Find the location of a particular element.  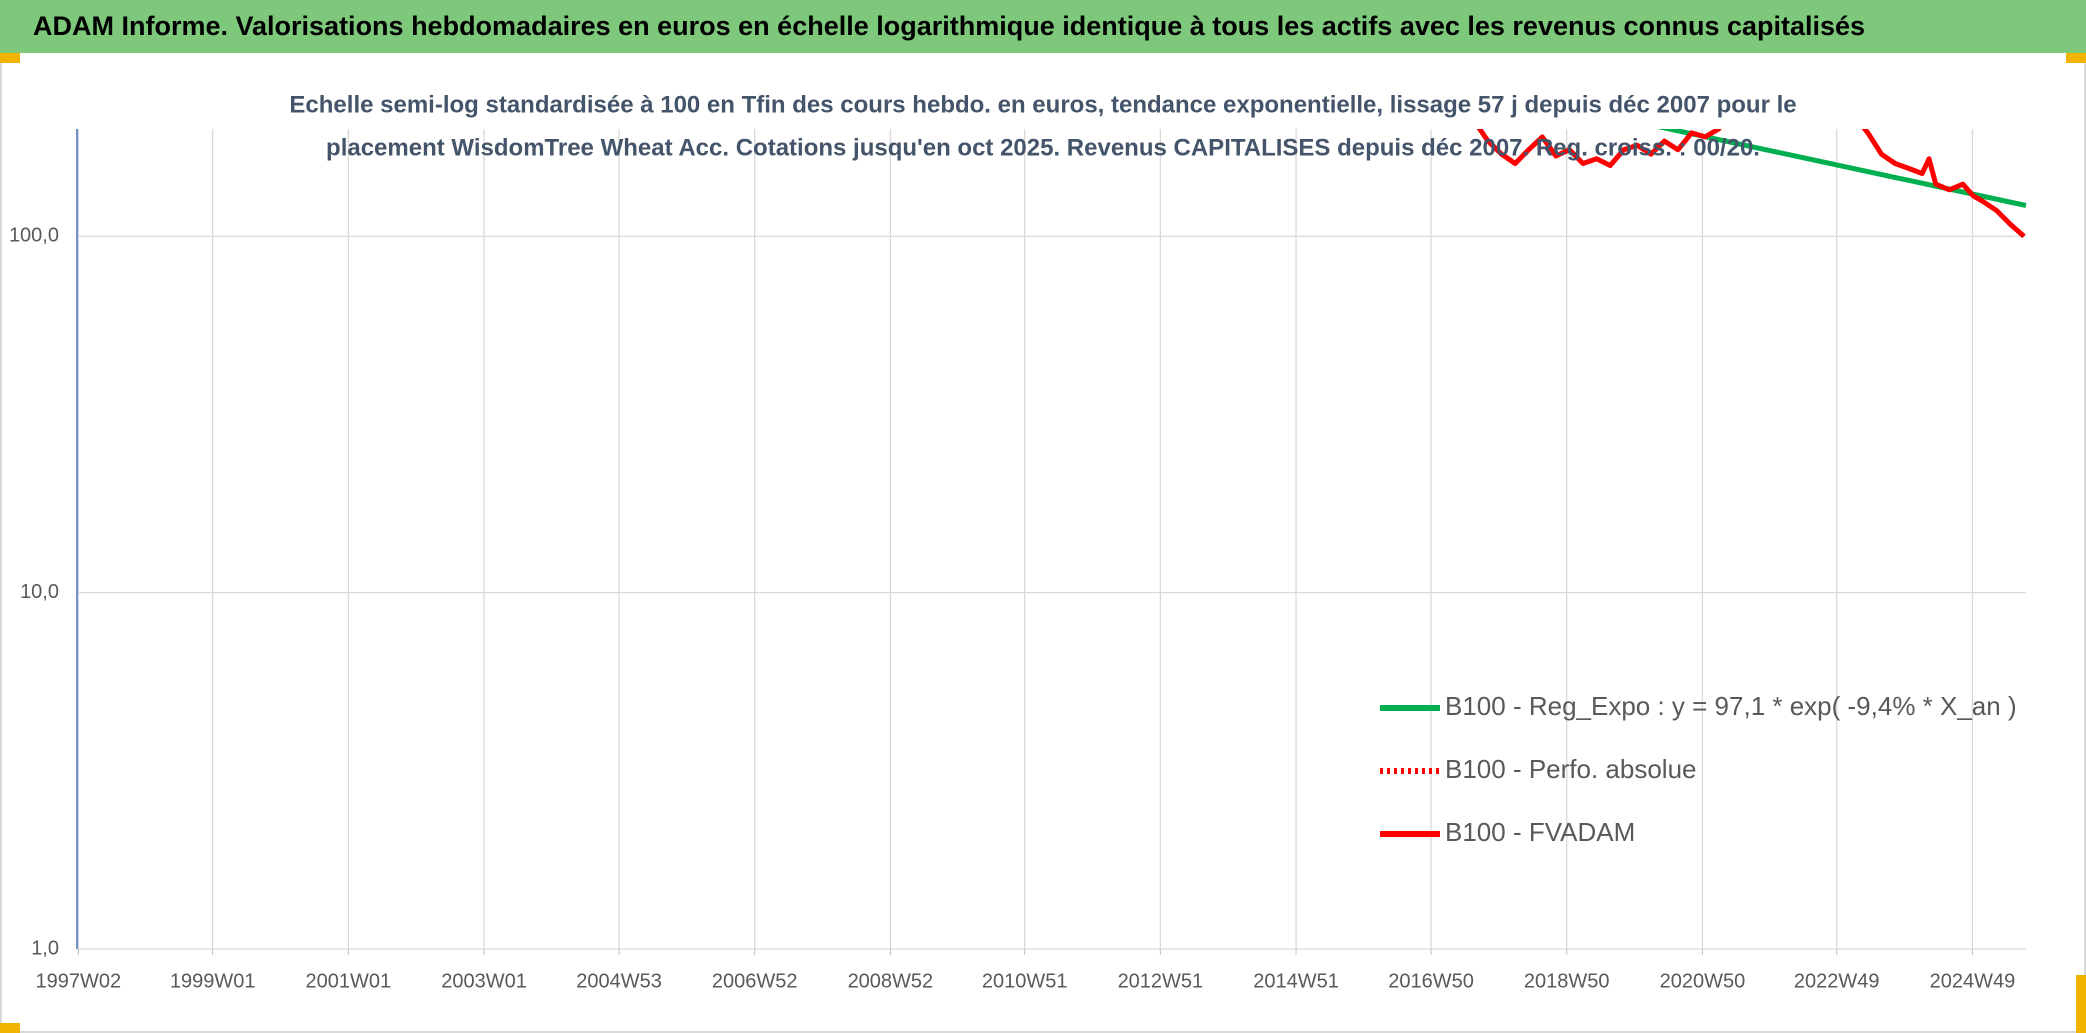

series-line is located at coordinates (1751, 184).